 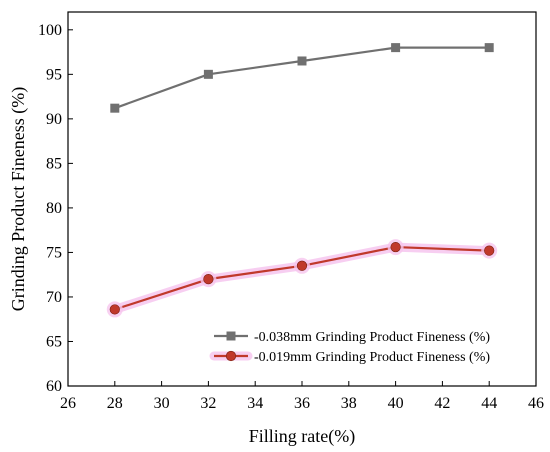 I want to click on x-tick-label: 42, so click(x=442, y=403).